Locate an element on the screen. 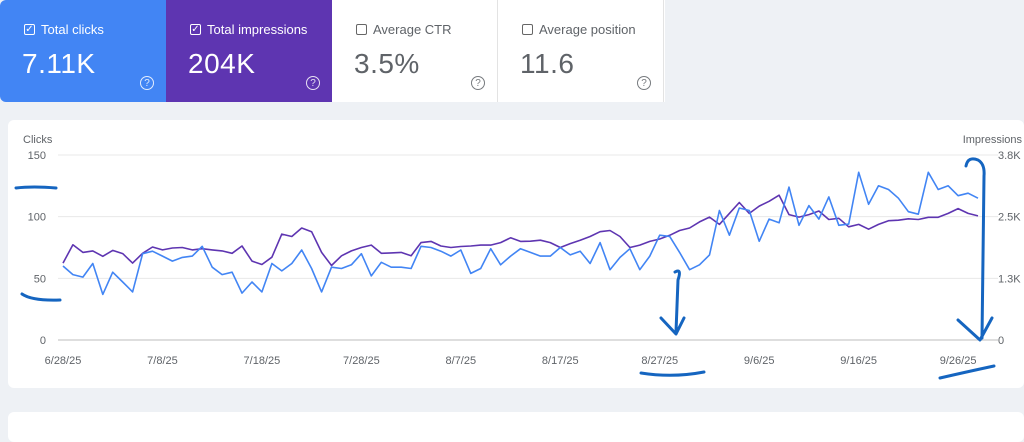 The width and height of the screenshot is (1024, 442). metric-label-row: ✓ Total clicks is located at coordinates (64, 29).